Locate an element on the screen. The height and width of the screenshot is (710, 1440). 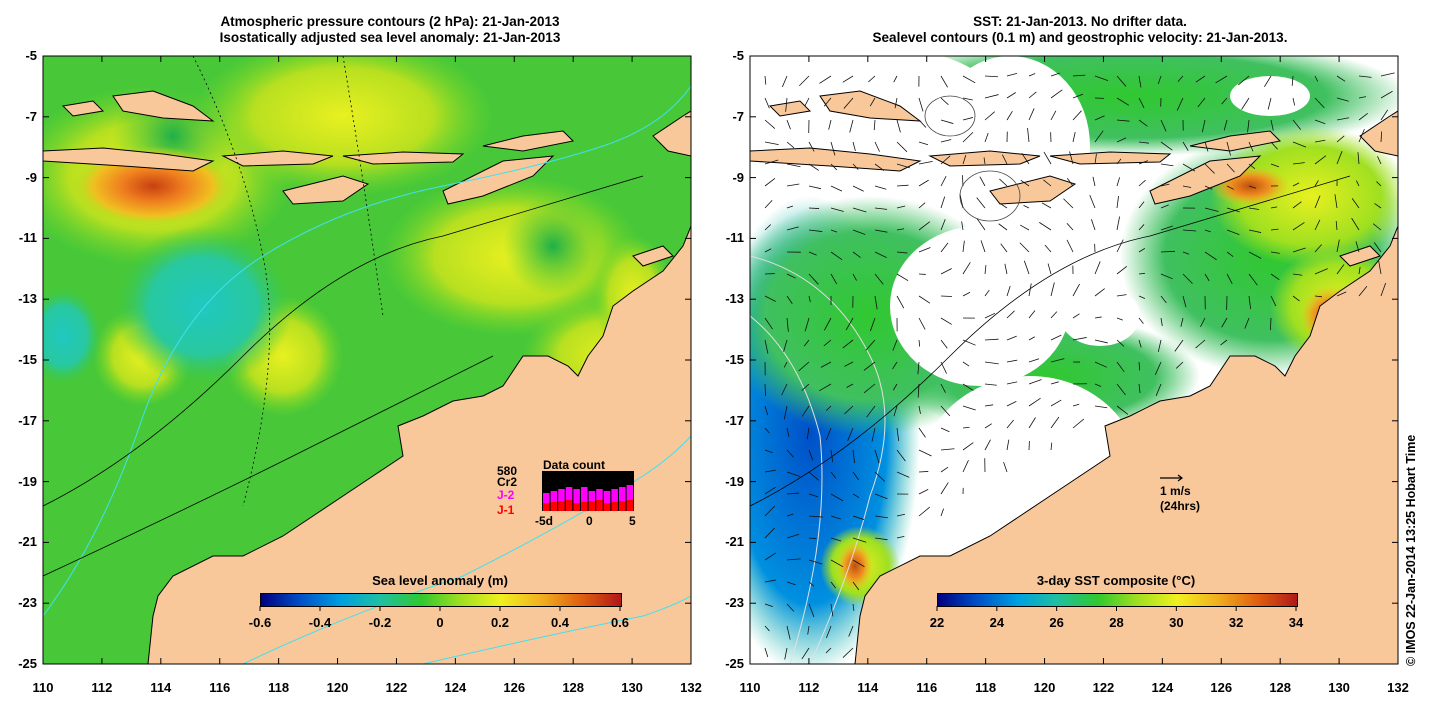
data-count-580: 580 is located at coordinates (507, 471).